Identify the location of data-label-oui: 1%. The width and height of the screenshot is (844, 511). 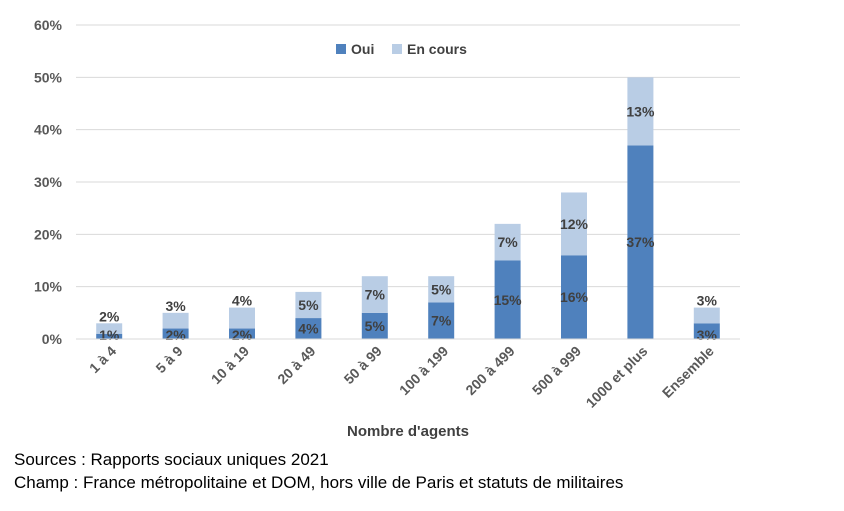
(109, 335).